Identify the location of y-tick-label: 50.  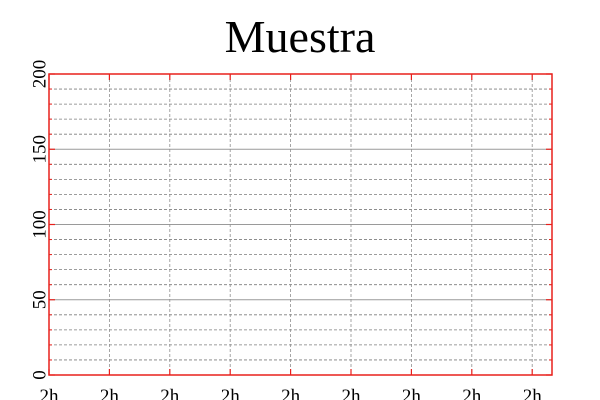
(40, 299).